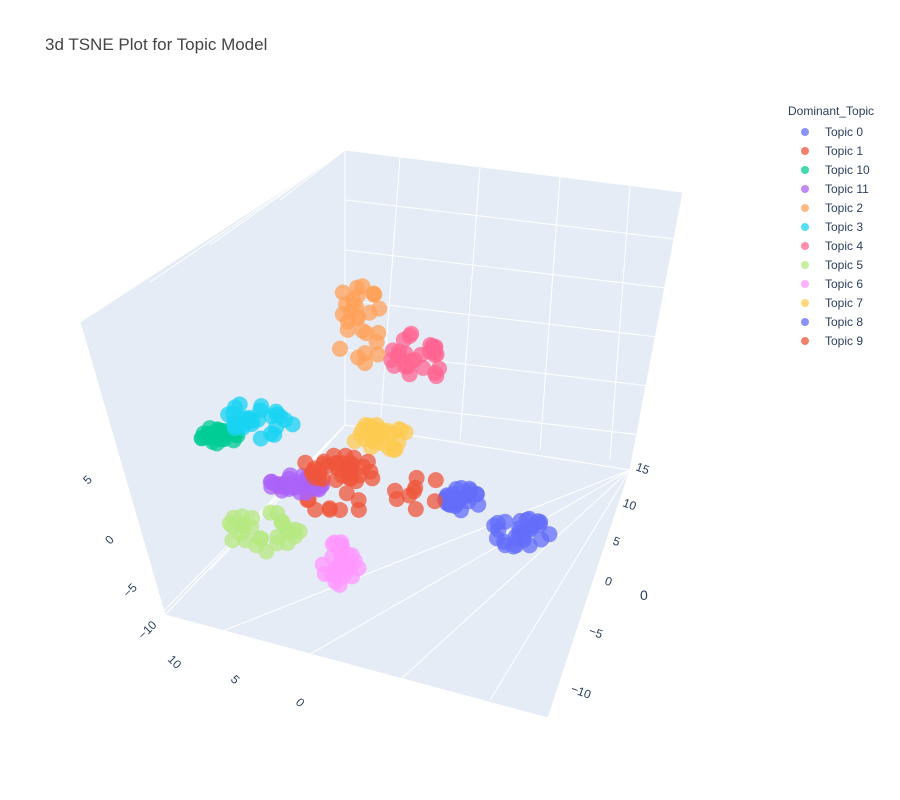 The width and height of the screenshot is (900, 800). I want to click on legend-item: Topic 3, so click(831, 226).